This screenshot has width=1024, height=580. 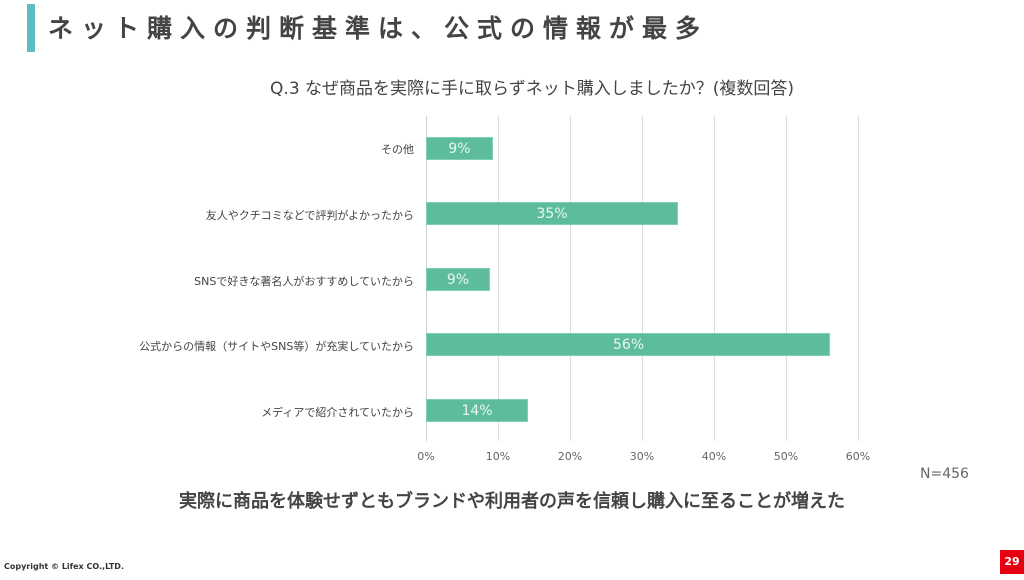 I want to click on bar: 14%, so click(x=477, y=410).